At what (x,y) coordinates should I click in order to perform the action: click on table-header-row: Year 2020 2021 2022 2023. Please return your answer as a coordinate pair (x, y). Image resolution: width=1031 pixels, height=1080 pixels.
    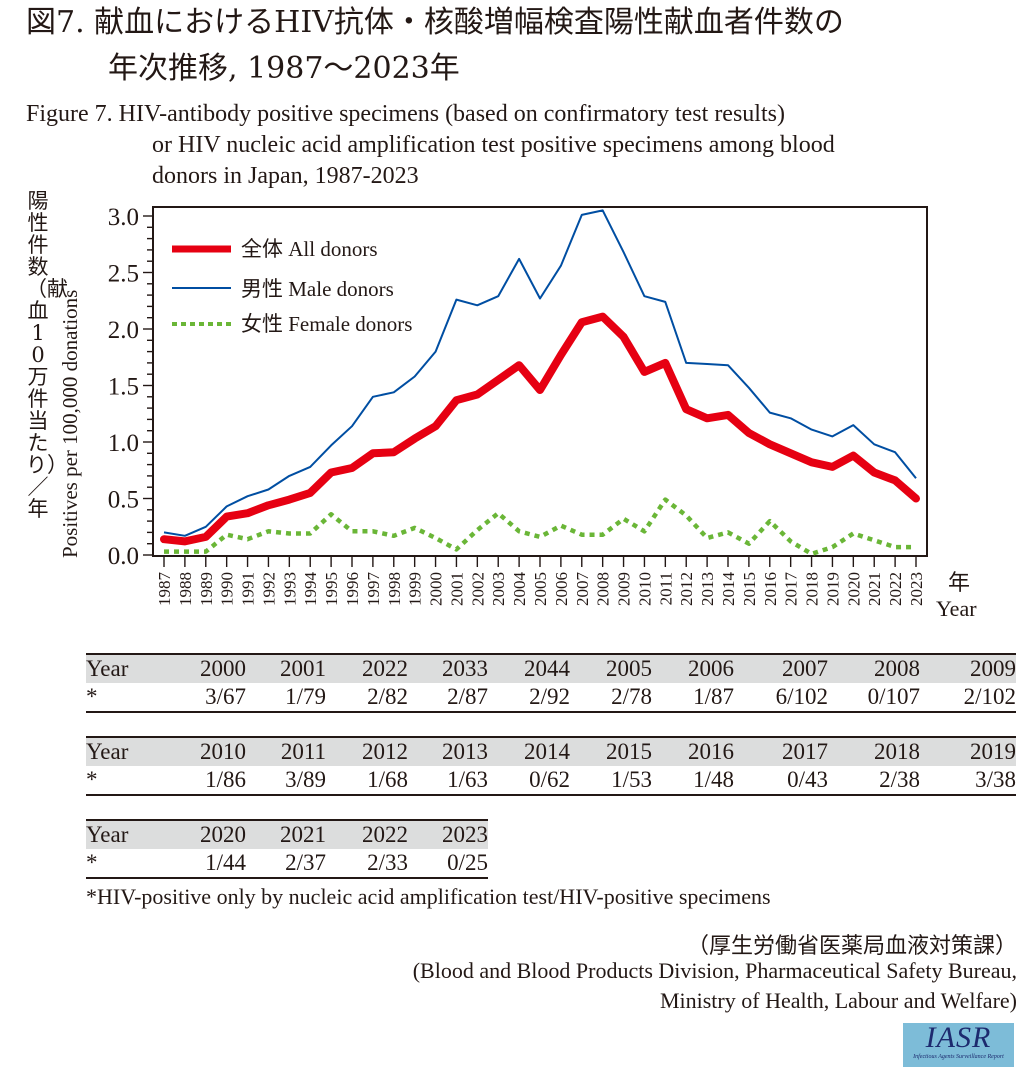
    Looking at the image, I should click on (287, 834).